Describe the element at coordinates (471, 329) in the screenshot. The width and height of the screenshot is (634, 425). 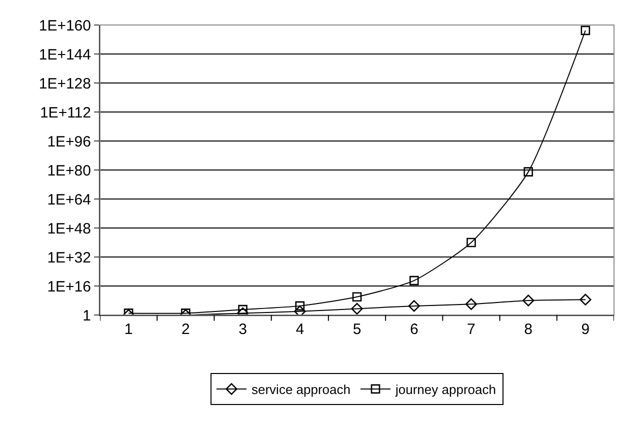
I see `x-tick-label: 7` at that location.